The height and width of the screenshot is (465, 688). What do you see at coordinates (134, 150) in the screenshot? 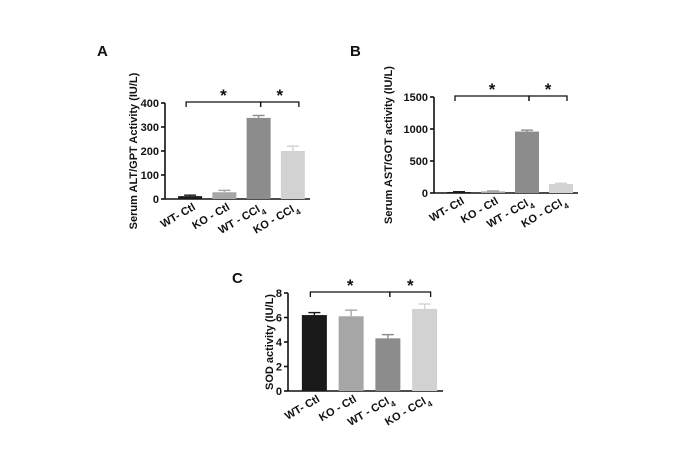
I see `y-axis-title: Serum ALT/GPT Activity (IU/L)` at bounding box center [134, 150].